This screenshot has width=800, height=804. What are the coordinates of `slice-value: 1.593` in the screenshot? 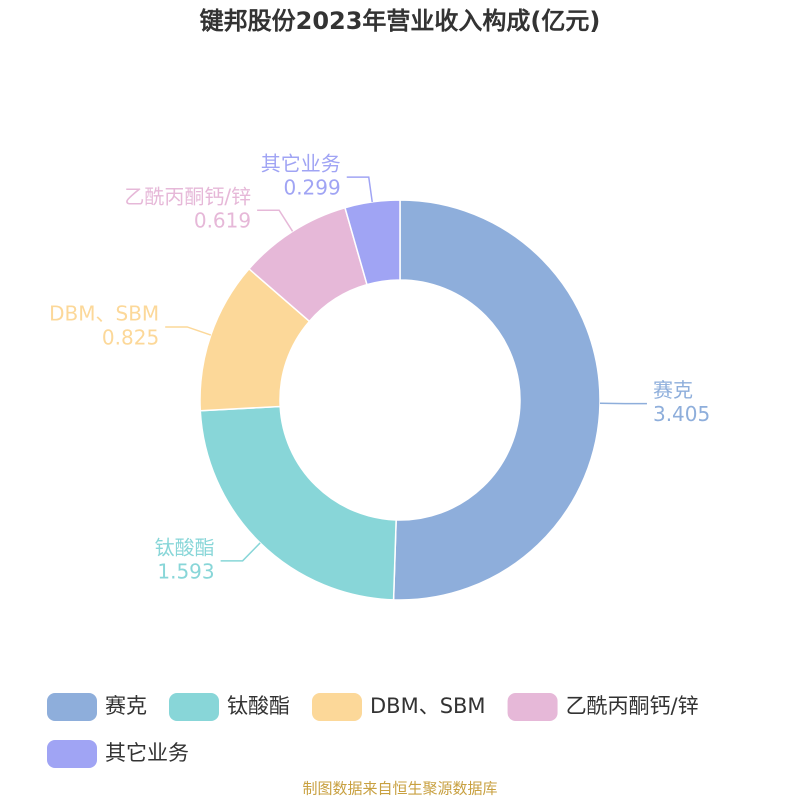 It's located at (185, 571).